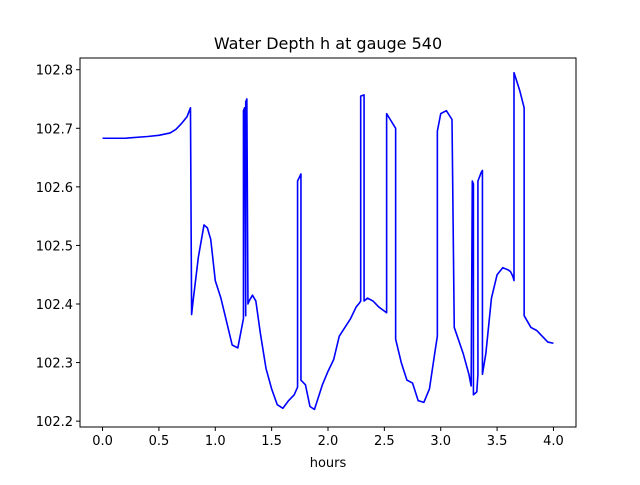 The height and width of the screenshot is (485, 640). I want to click on y-tick-label: 102.2, so click(54, 422).